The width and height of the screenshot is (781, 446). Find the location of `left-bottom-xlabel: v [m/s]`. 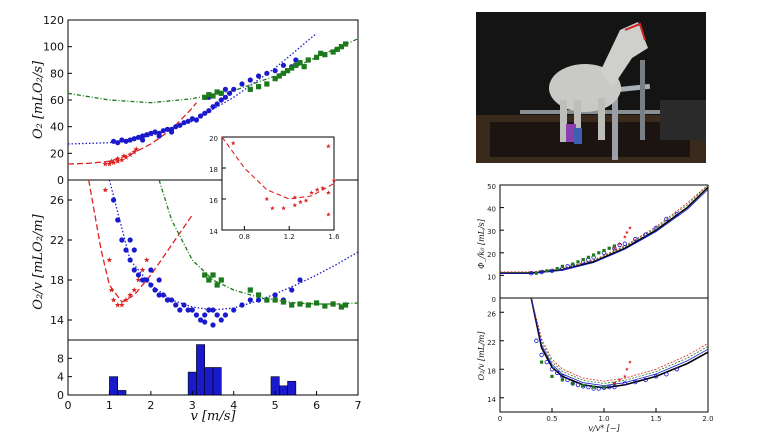

left-bottom-xlabel: v [m/s] is located at coordinates (214, 416).